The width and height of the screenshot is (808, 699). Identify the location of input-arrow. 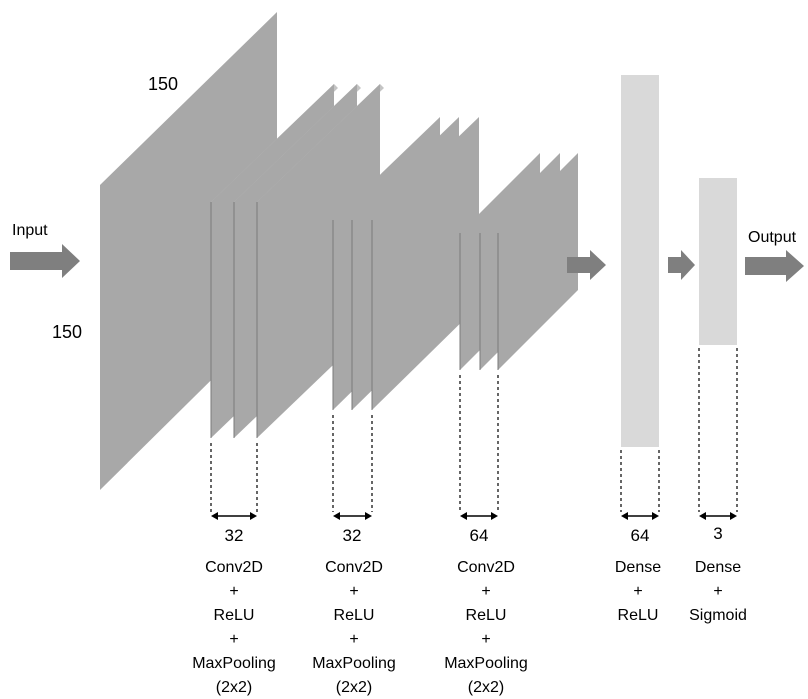
(45, 261).